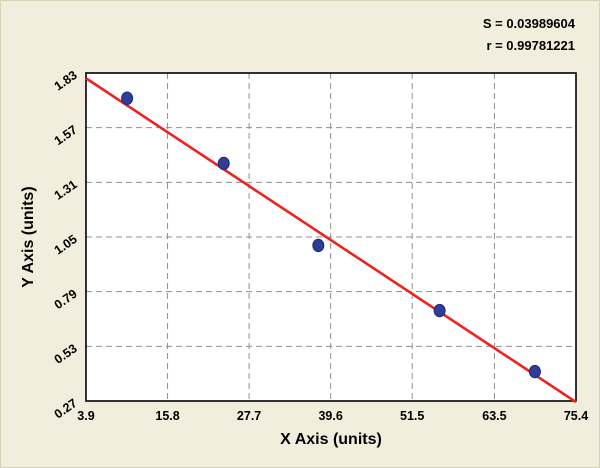 This screenshot has width=600, height=468. Describe the element at coordinates (167, 416) in the screenshot. I see `x-tick-label: 15.8` at that location.